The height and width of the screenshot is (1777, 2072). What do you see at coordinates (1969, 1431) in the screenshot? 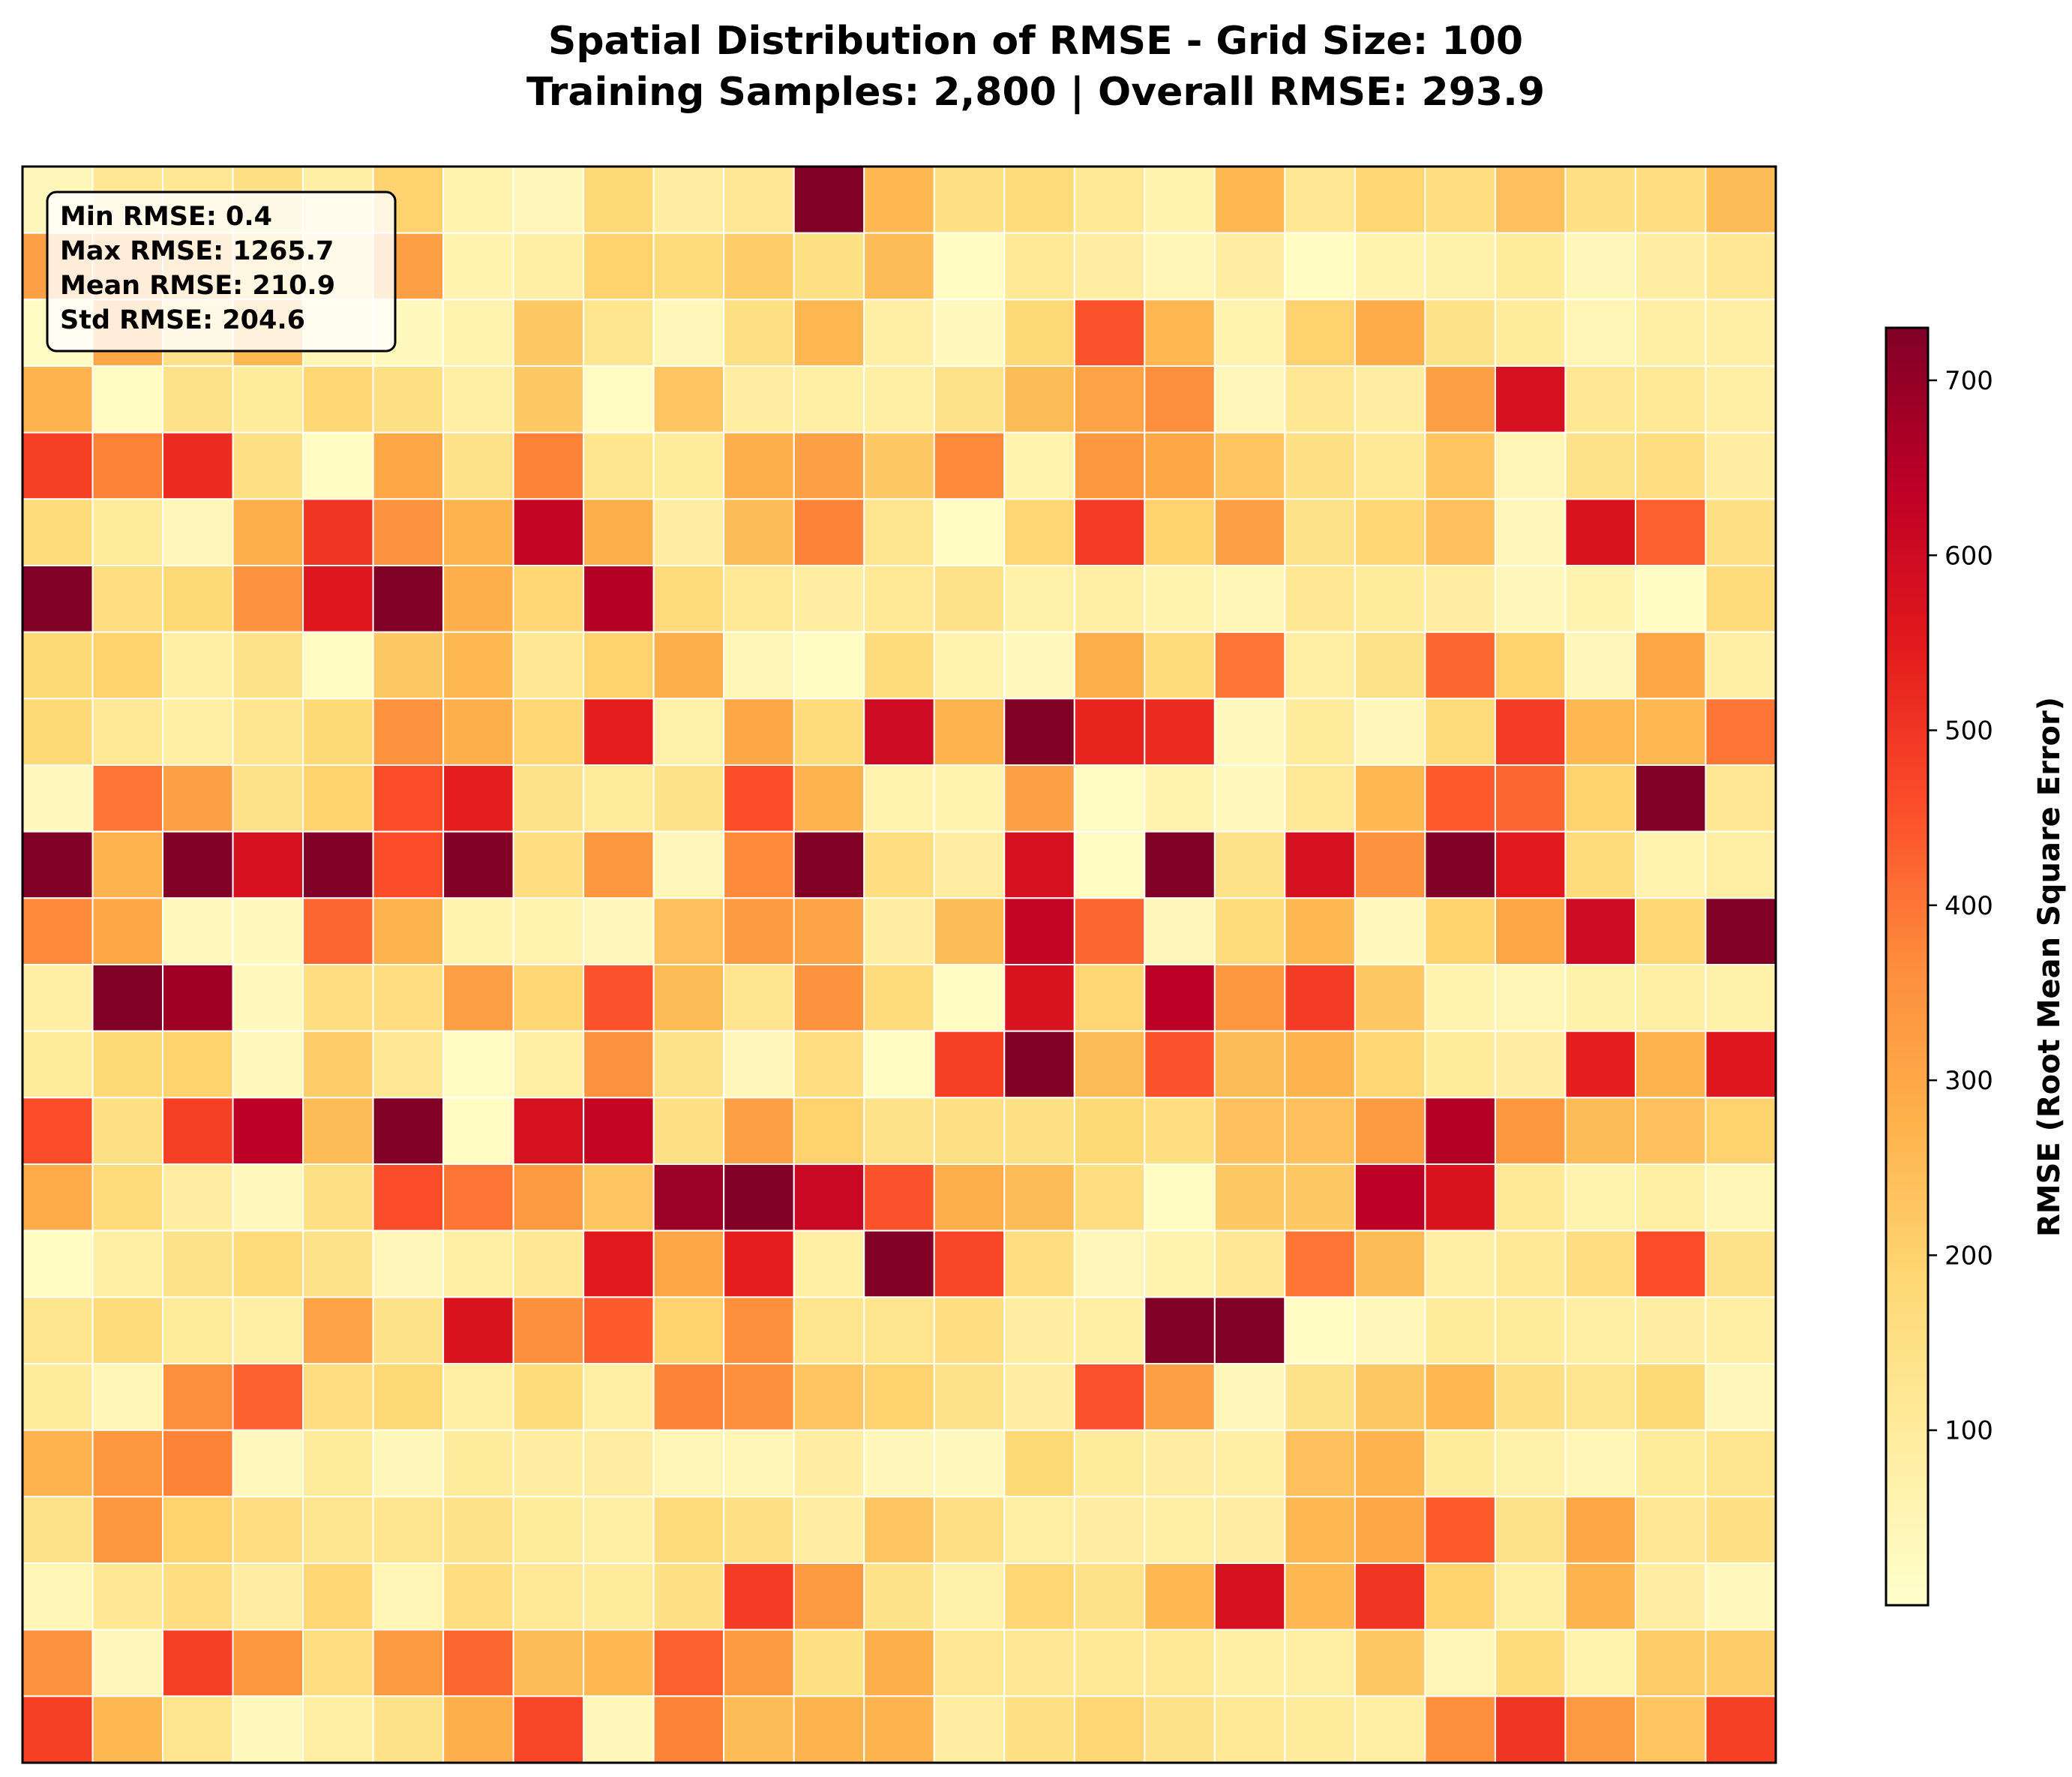
I see `colorbar-tick-label: 100` at bounding box center [1969, 1431].